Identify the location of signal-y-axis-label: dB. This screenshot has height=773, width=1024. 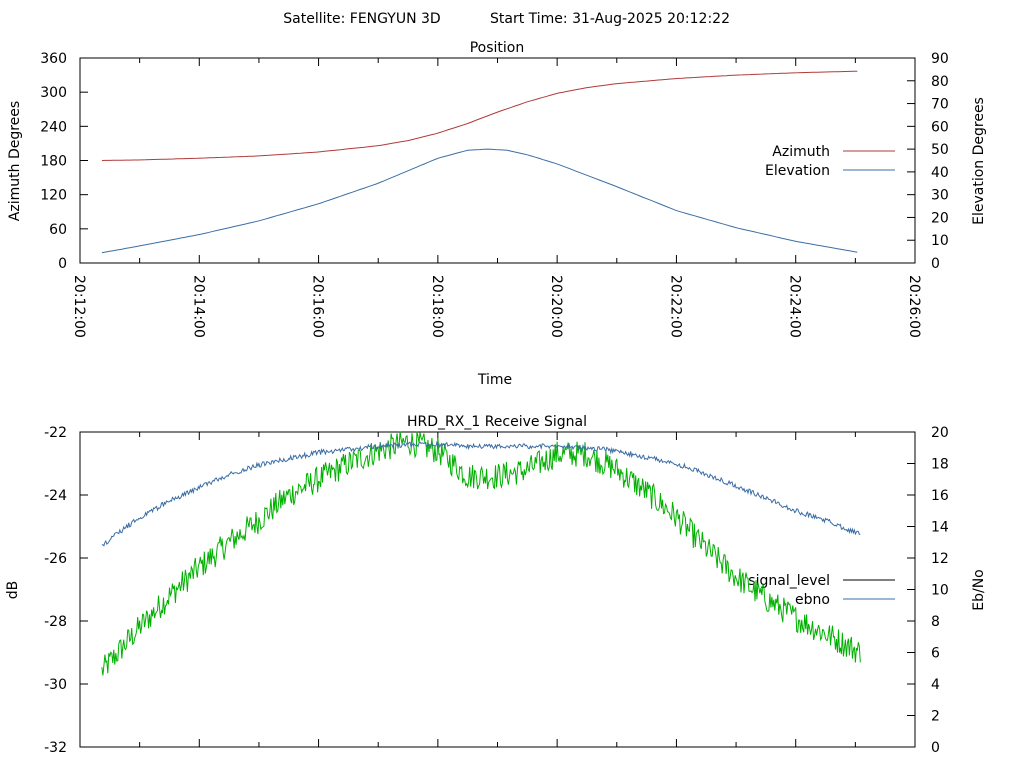
(13, 590).